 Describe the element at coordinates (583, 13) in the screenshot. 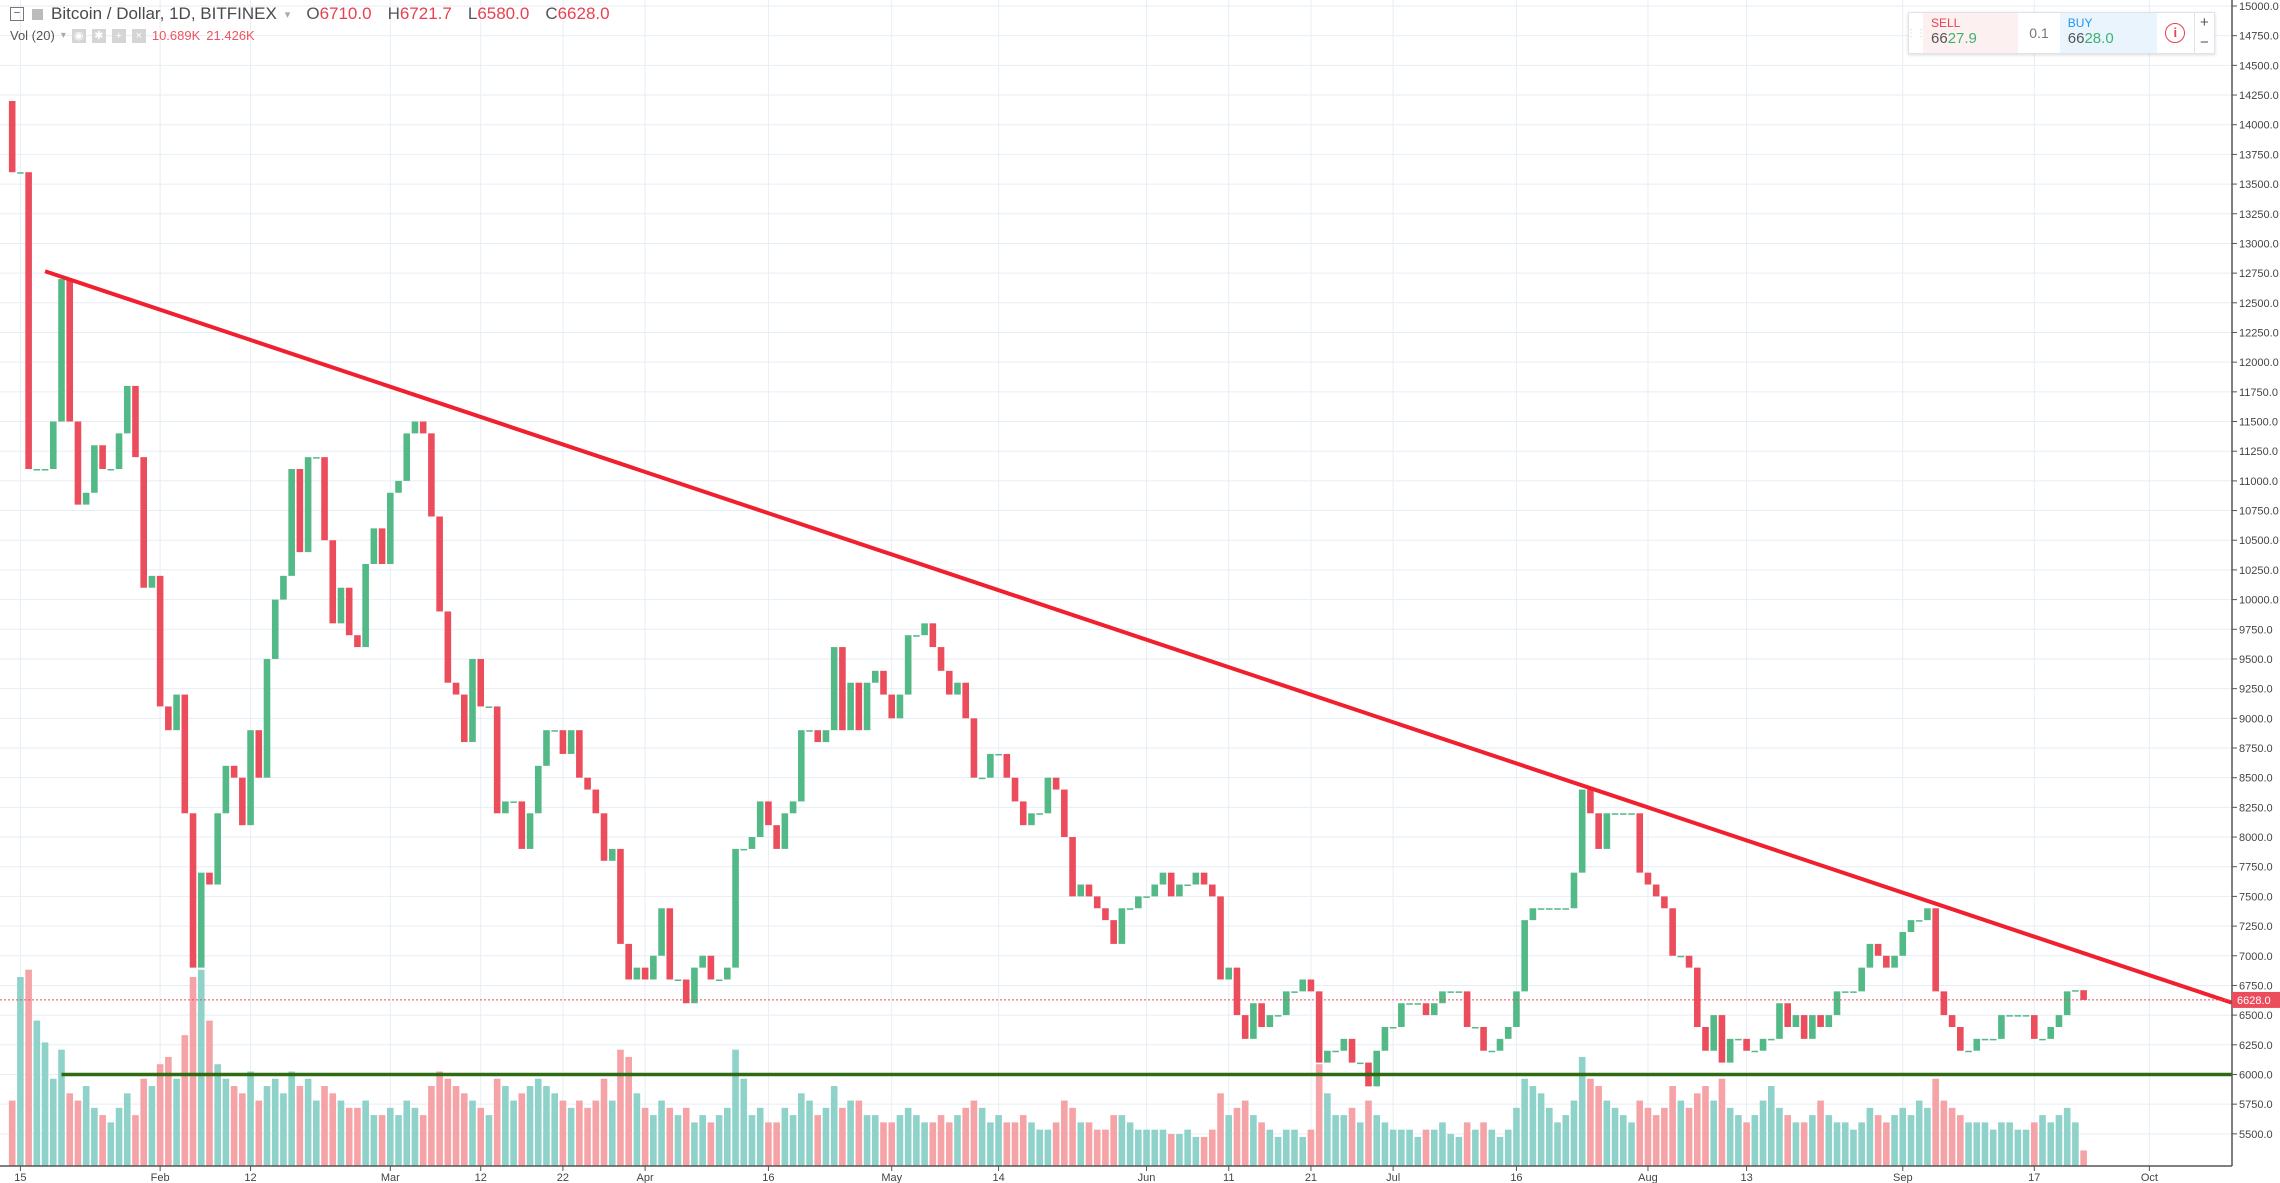

I see `close-value: 6628.0` at that location.